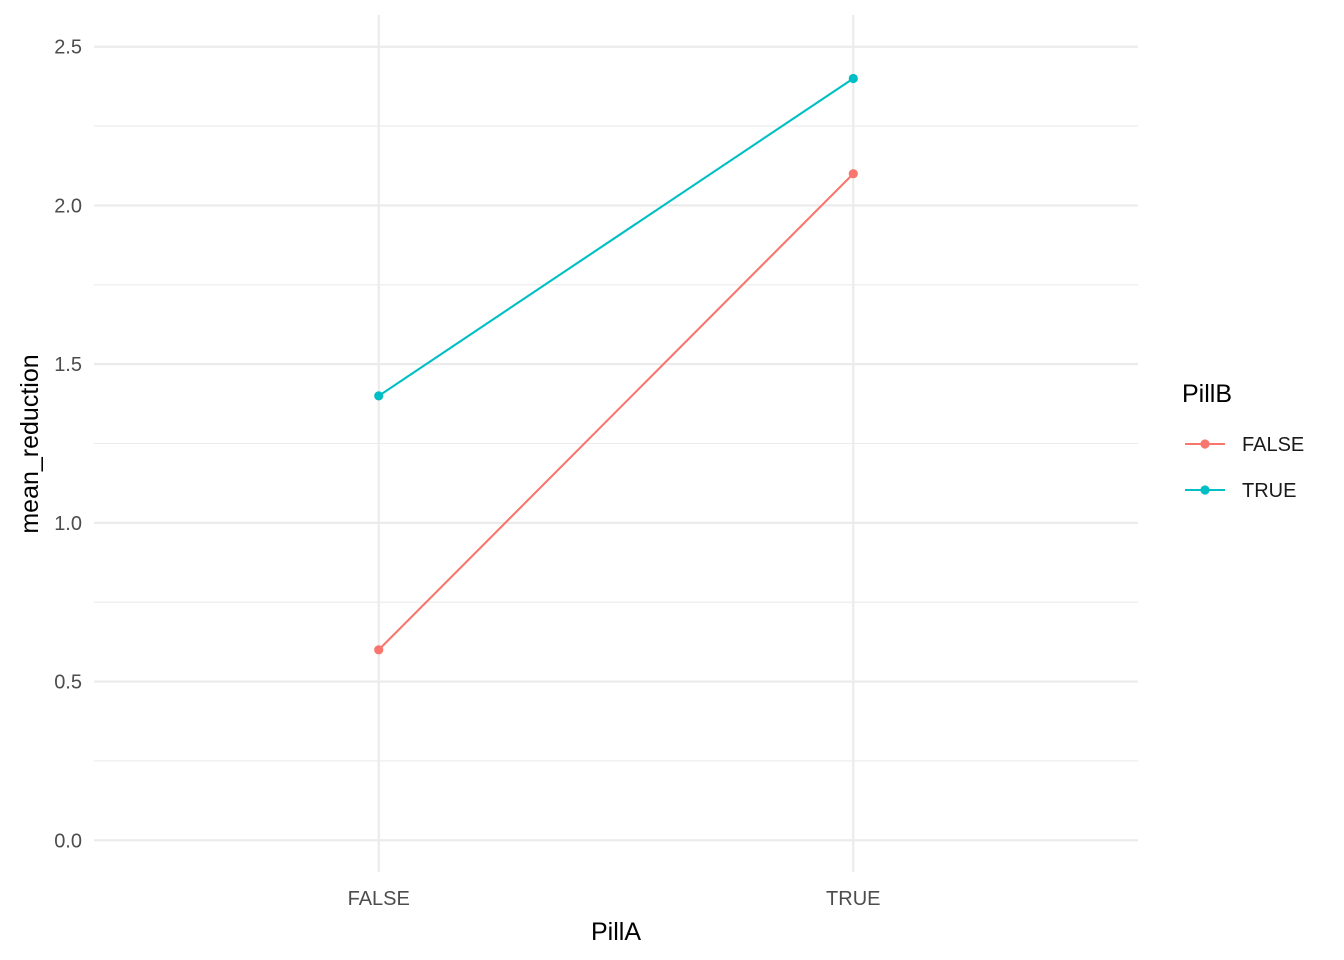 This screenshot has height=960, width=1344. I want to click on y-axis-title: mean_reduction, so click(30, 443).